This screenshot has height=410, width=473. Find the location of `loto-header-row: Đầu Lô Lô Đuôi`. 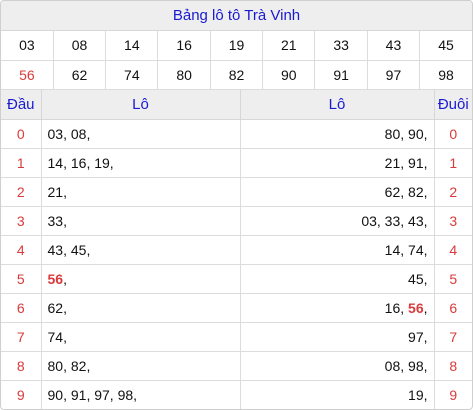

loto-header-row: Đầu Lô Lô Đuôi is located at coordinates (236, 104).